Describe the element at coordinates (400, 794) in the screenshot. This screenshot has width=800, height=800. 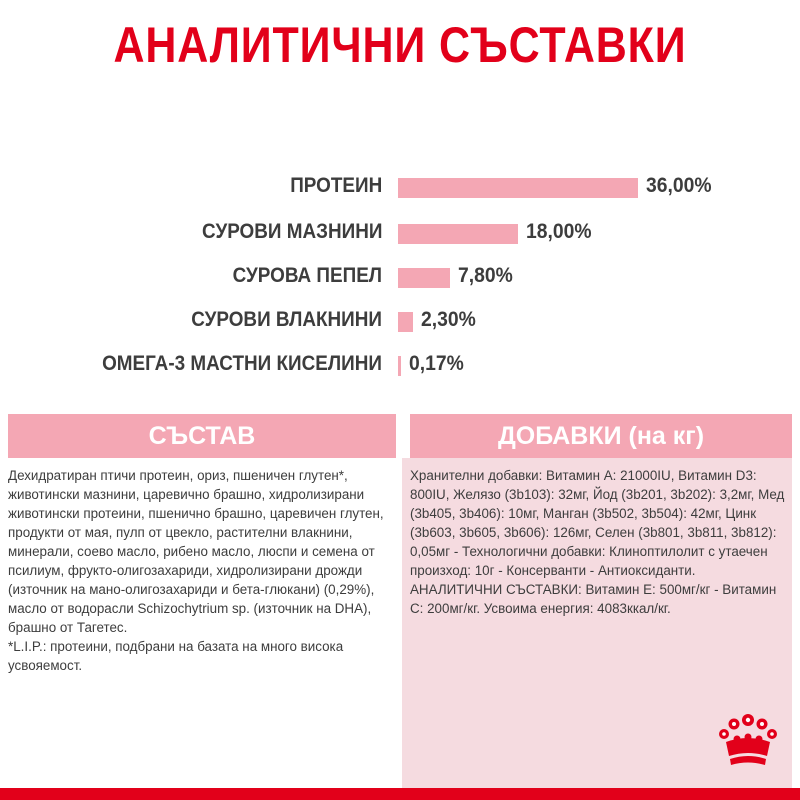
I see `bottom-accent-bar` at that location.